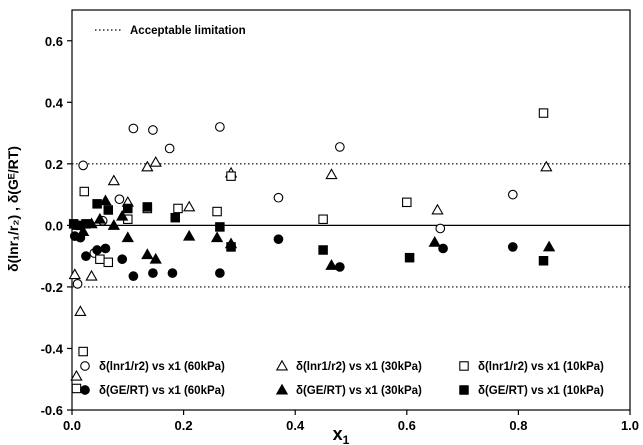 This screenshot has height=445, width=643. Describe the element at coordinates (541, 367) in the screenshot. I see `legend-label: δ(lnr1/r2) vs x1 (10kPa)` at that location.